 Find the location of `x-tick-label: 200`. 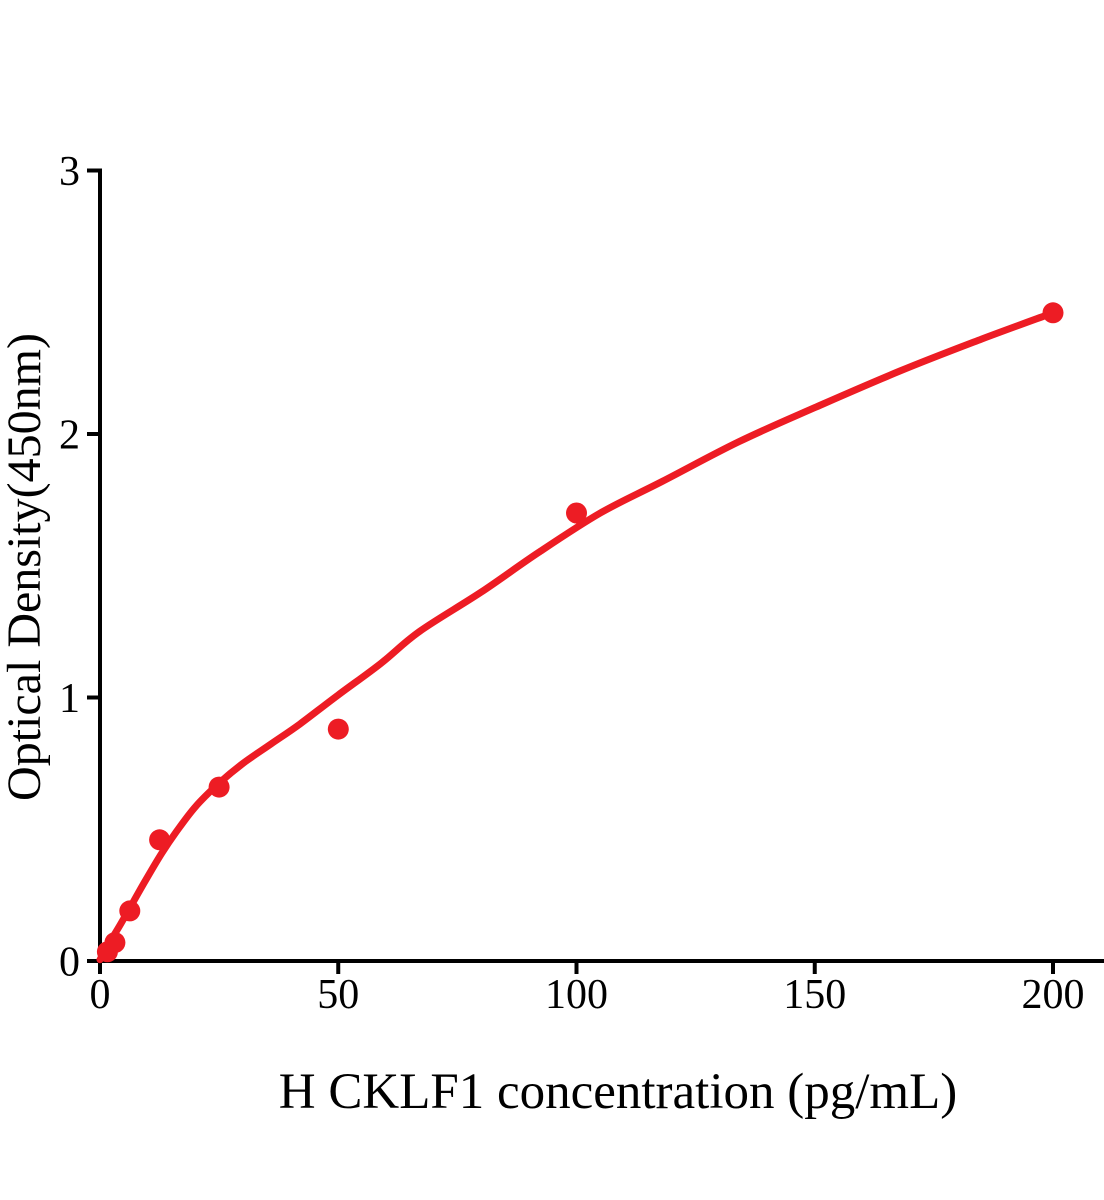

x-tick-label: 200 is located at coordinates (1053, 995).